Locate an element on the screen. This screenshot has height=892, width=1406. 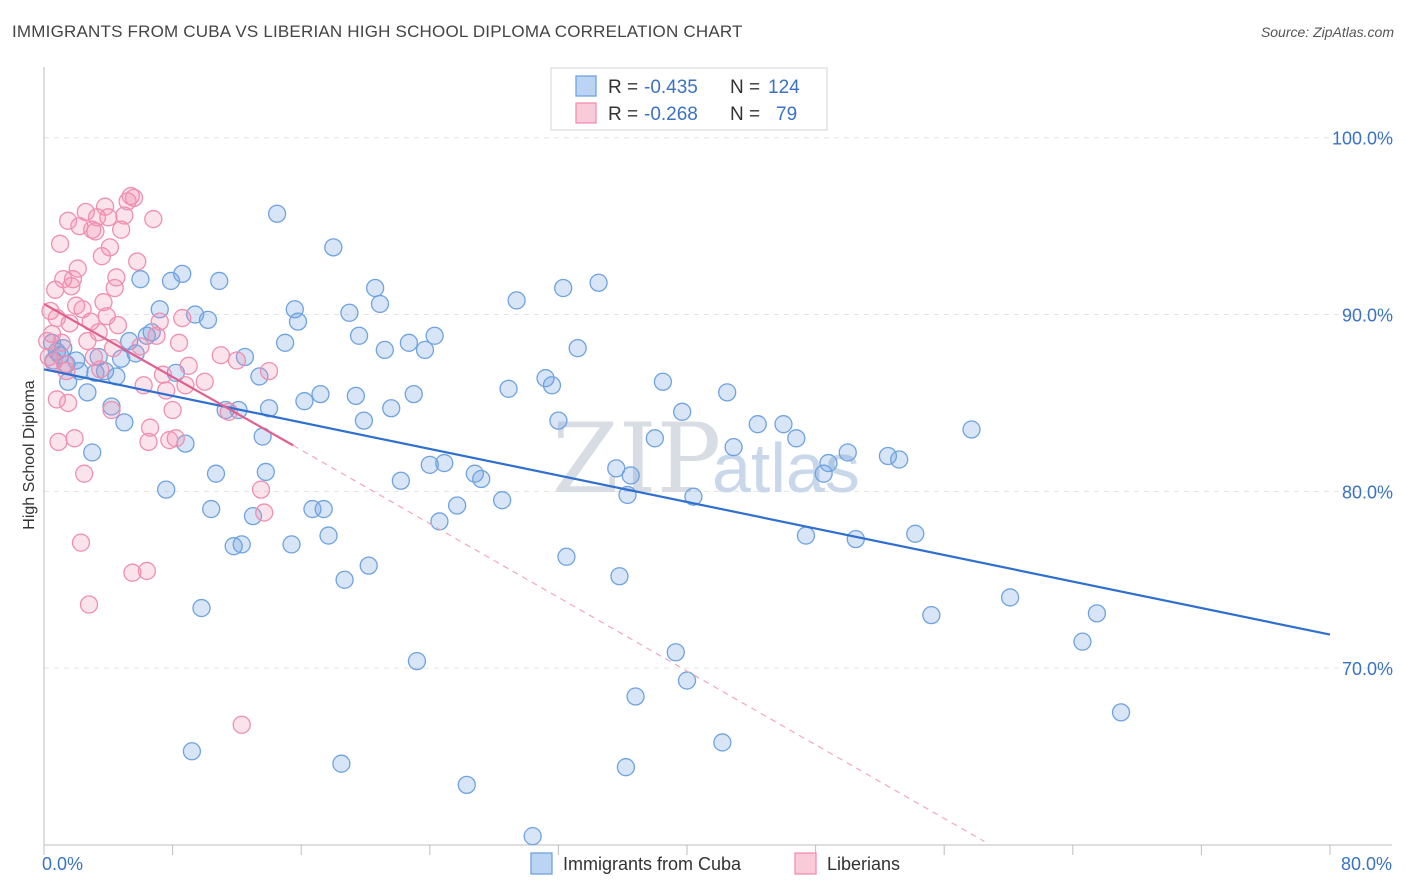
legend-n-label-liberia: N = is located at coordinates (745, 114).